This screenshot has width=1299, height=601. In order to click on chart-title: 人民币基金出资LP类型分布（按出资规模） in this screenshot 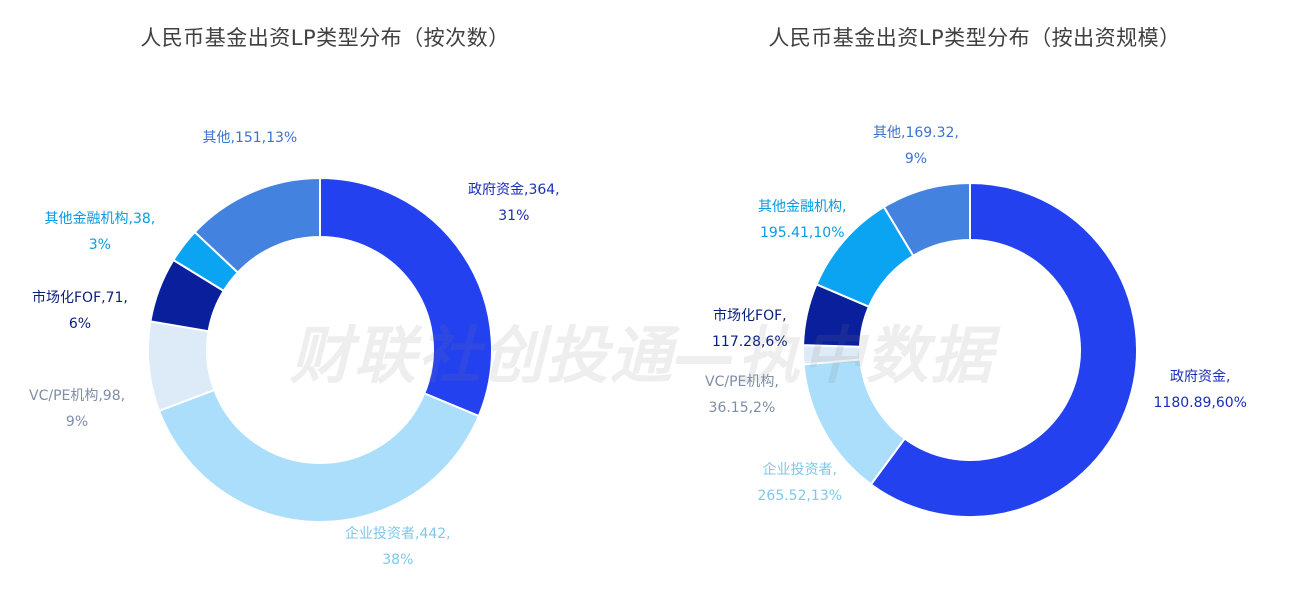, I will do `click(974, 38)`.